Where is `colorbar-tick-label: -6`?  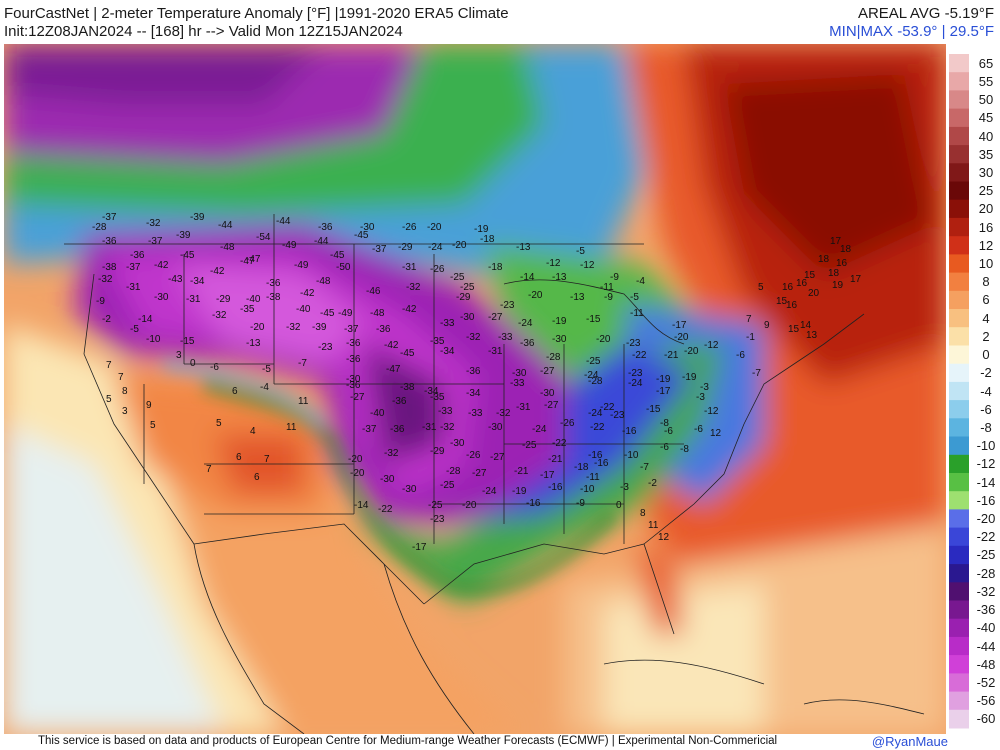
colorbar-tick-label: -6 is located at coordinates (986, 409).